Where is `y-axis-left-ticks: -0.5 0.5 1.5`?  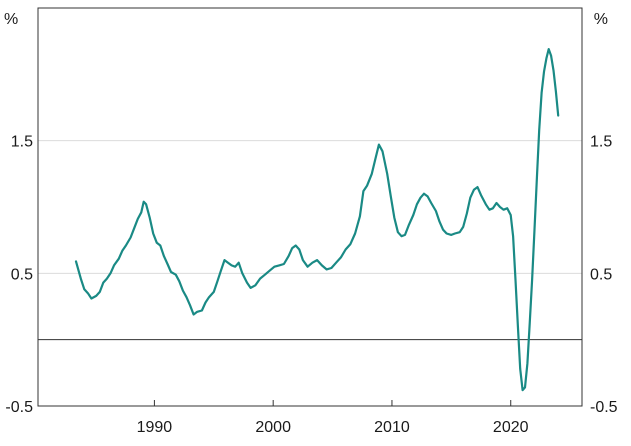
y-axis-left-ticks: -0.5 0.5 1.5 is located at coordinates (19, 275).